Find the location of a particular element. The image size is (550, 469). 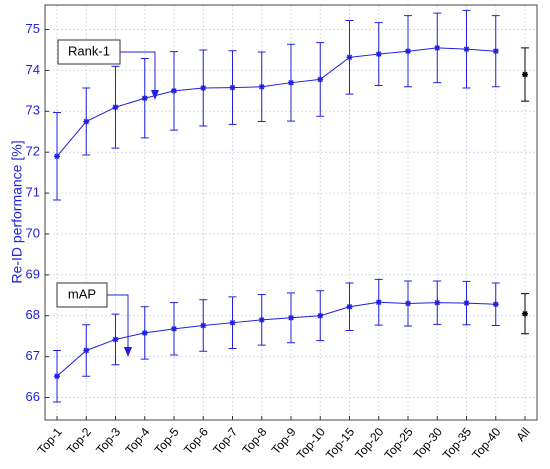

y-tick-label: 66 is located at coordinates (33, 396).